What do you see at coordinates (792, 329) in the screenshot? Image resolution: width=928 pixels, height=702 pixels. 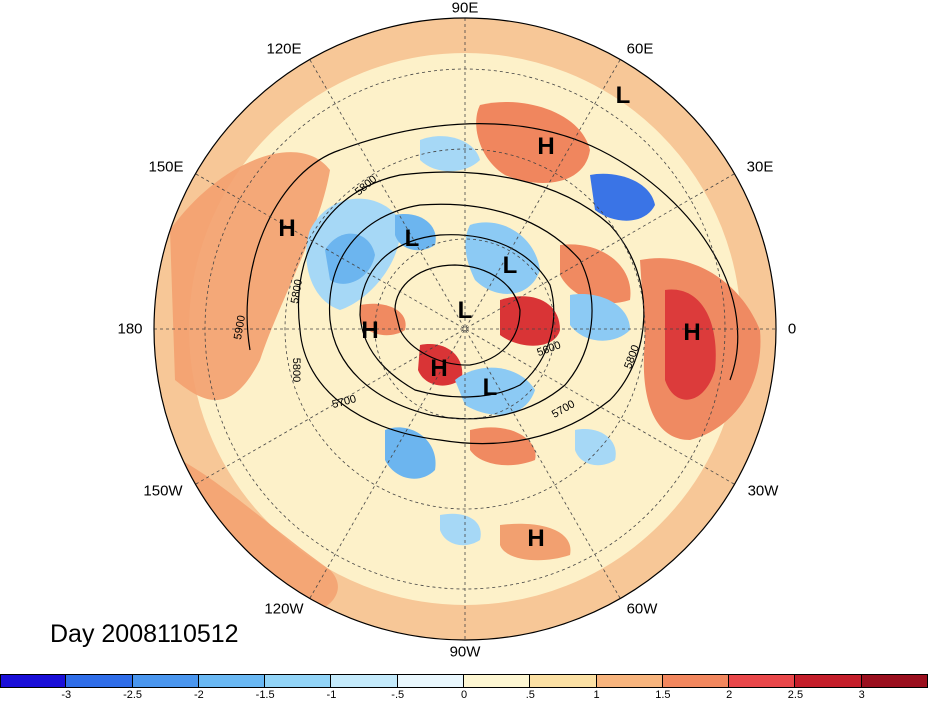 I see `lon-label-0: 0` at bounding box center [792, 329].